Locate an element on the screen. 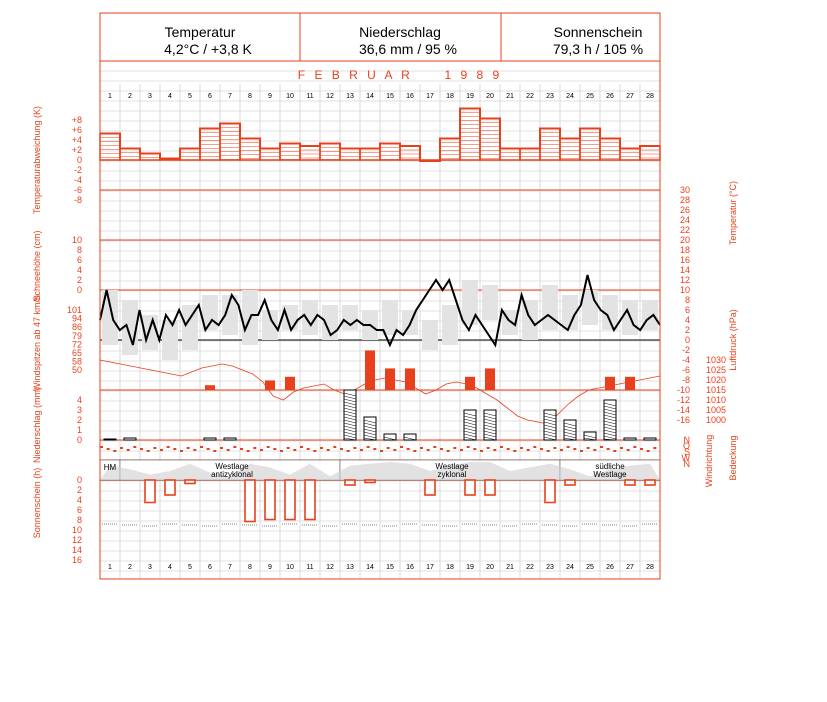 Image resolution: width=827 pixels, height=702 pixels. temp-right-tick: -14 is located at coordinates (683, 410).